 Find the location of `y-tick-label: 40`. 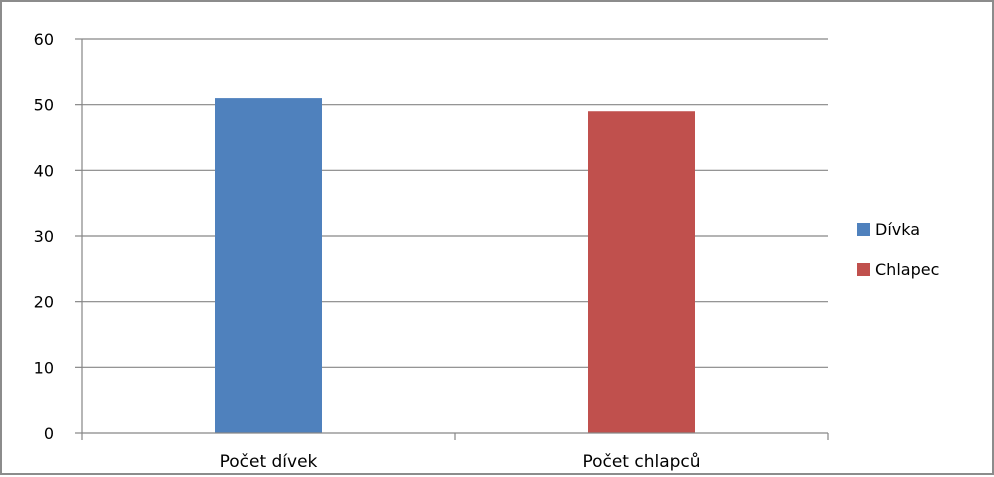

y-tick-label: 40 is located at coordinates (44, 170).